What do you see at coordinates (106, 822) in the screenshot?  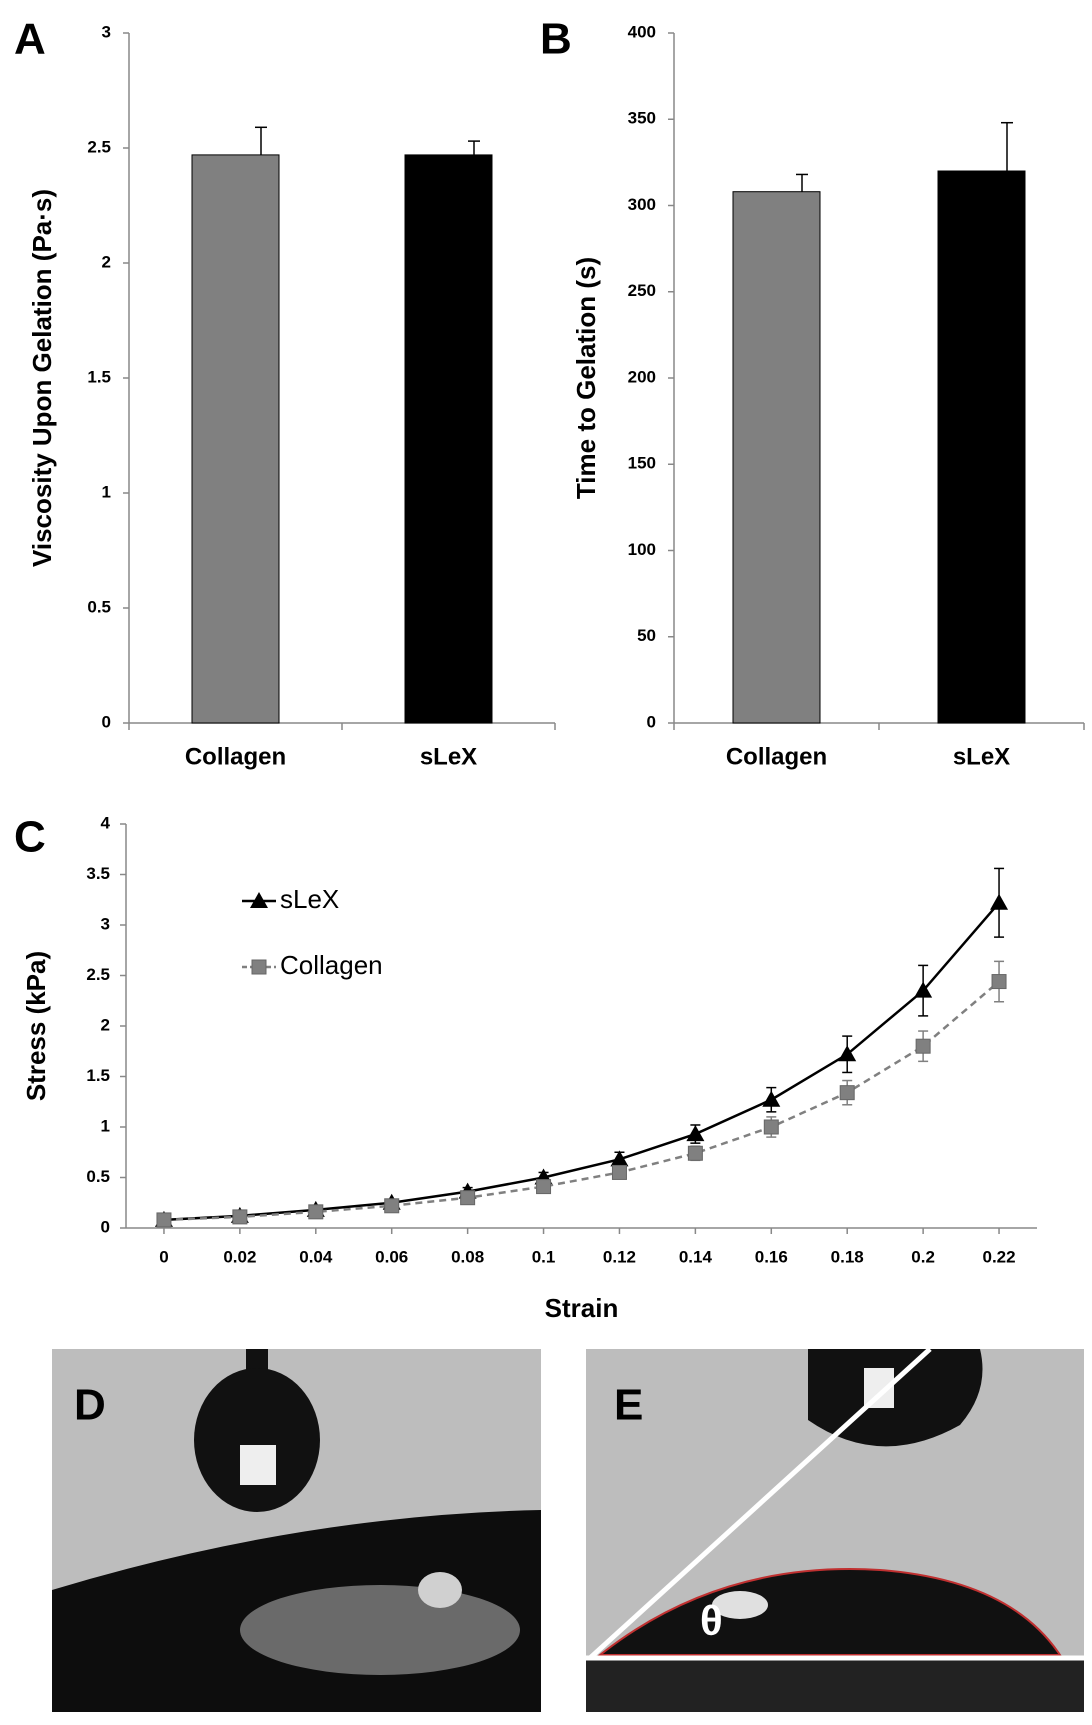 I see `y-tick-label: 4` at bounding box center [106, 822].